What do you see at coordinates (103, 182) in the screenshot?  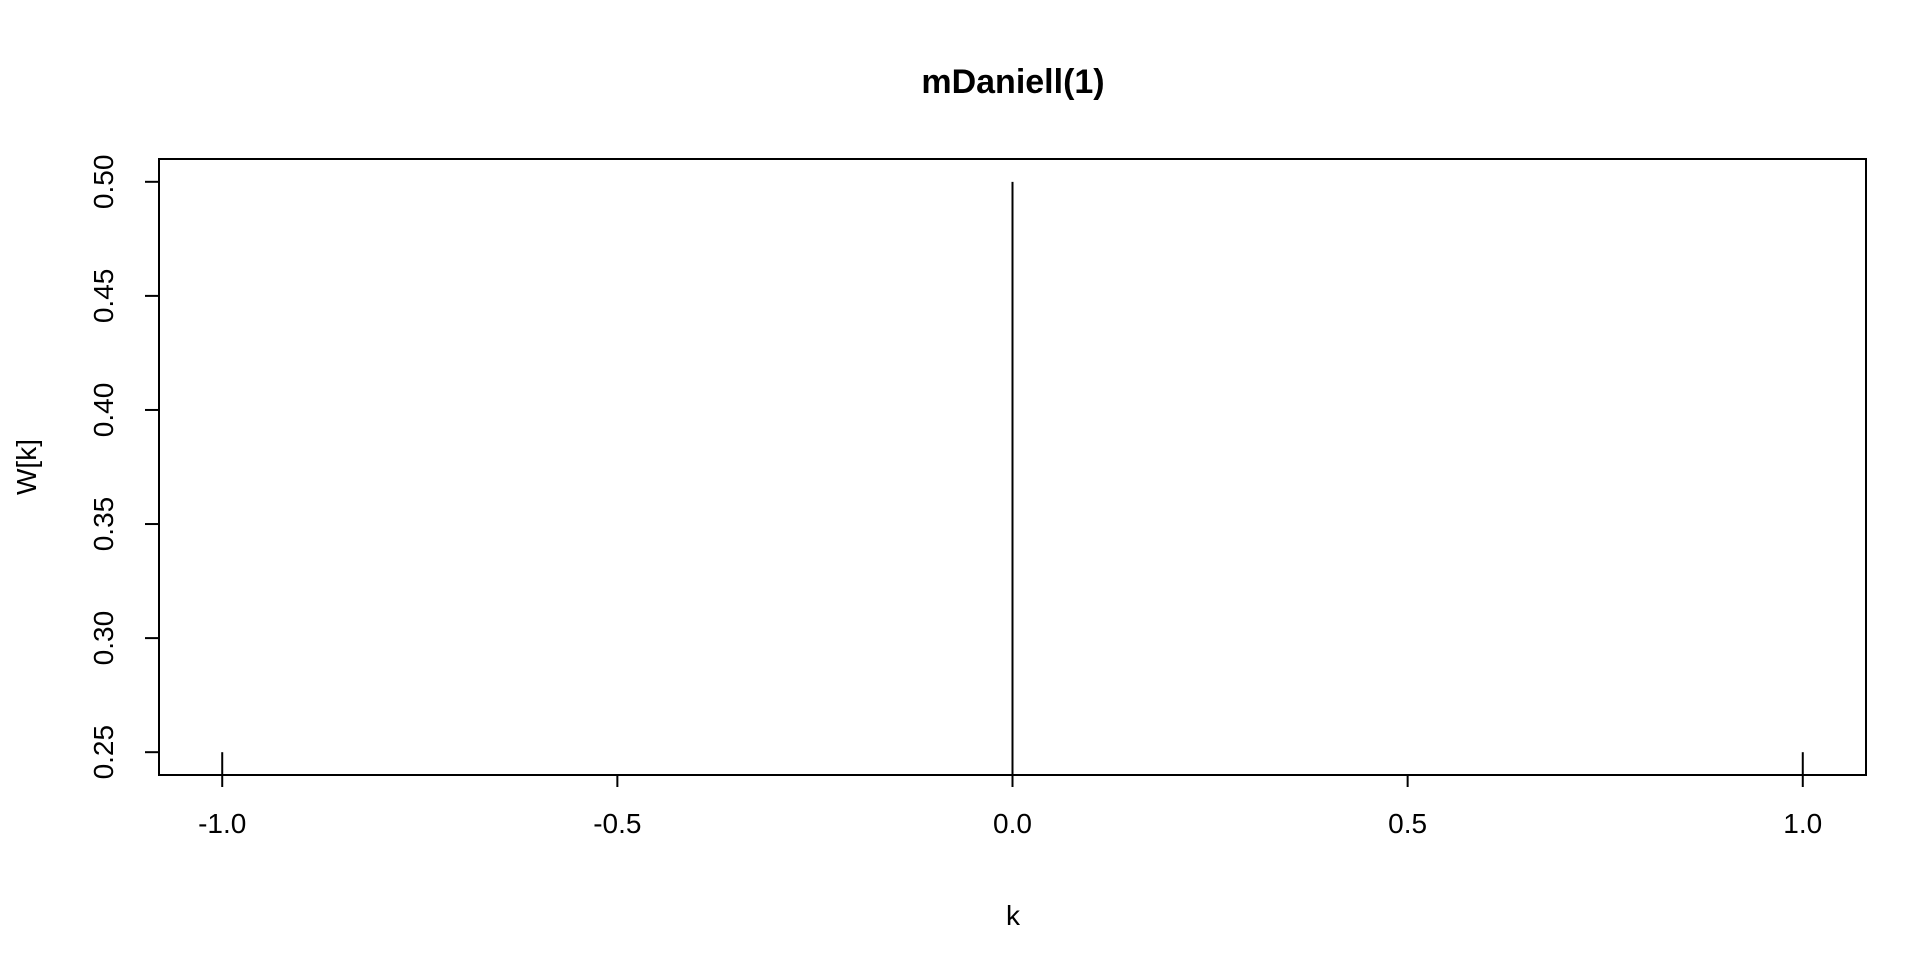 I see `y-tick-label: 0.50` at bounding box center [103, 182].